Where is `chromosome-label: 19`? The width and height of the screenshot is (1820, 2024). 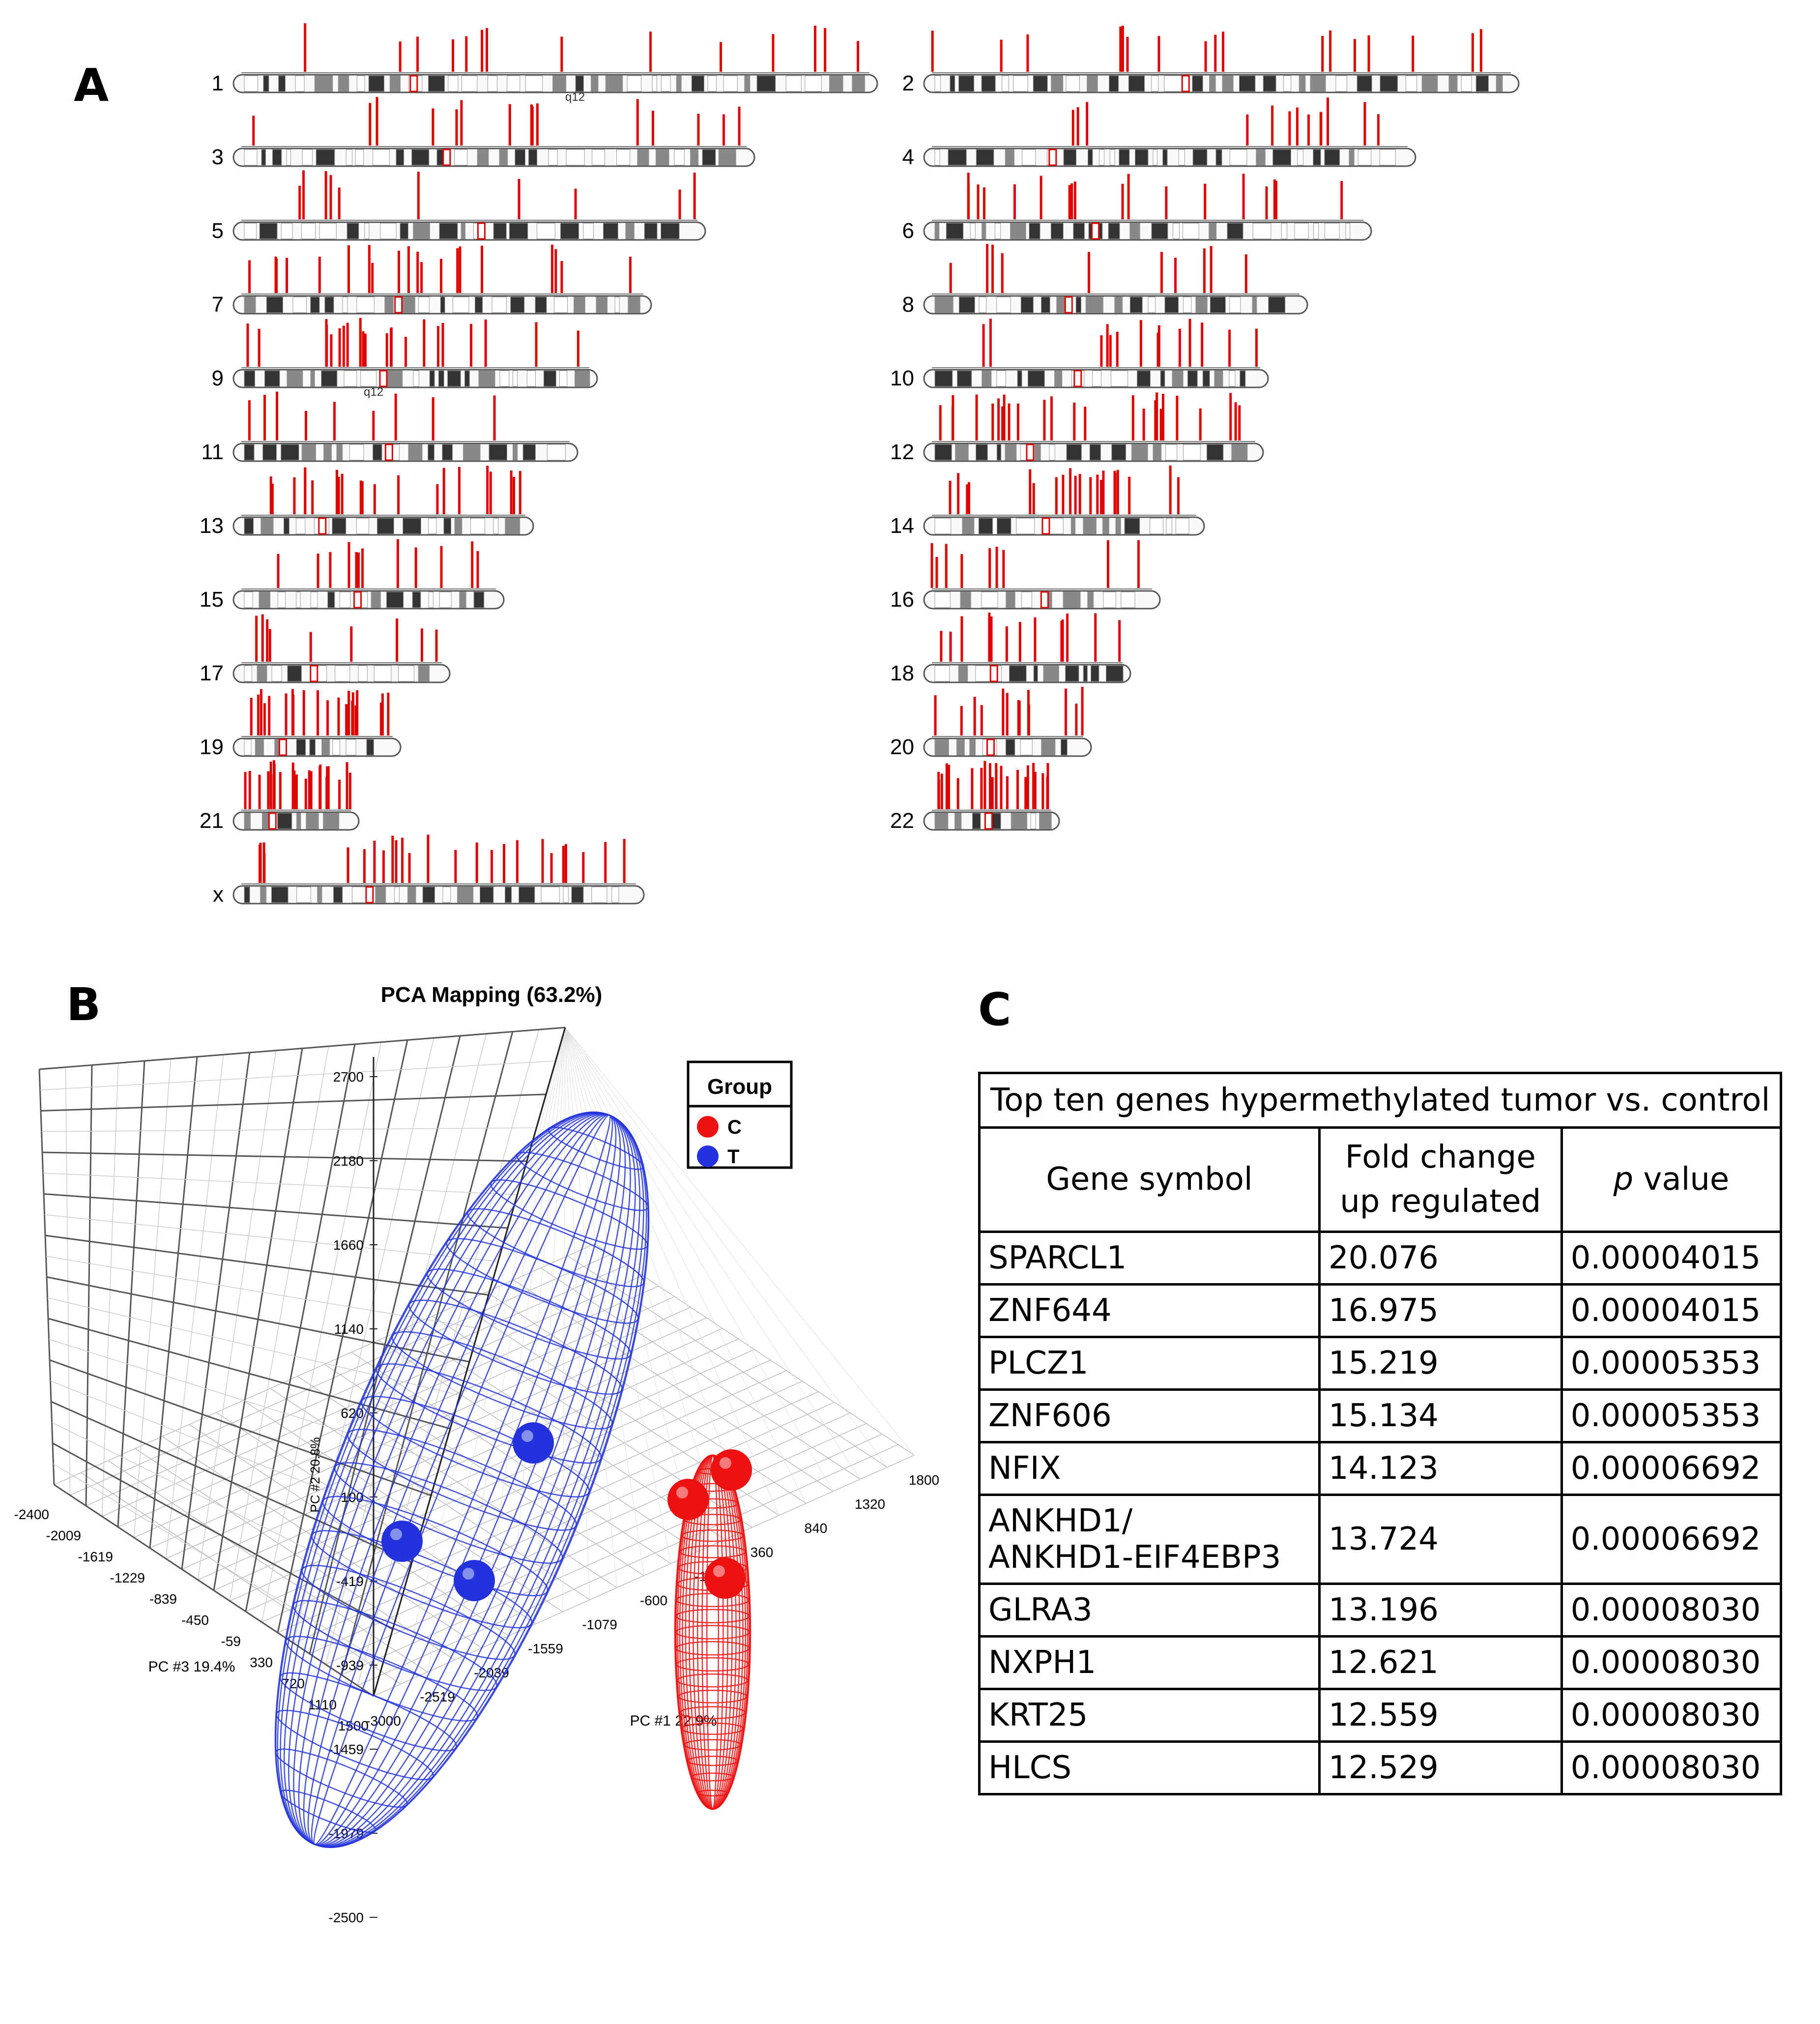
chromosome-label: 19 is located at coordinates (212, 747).